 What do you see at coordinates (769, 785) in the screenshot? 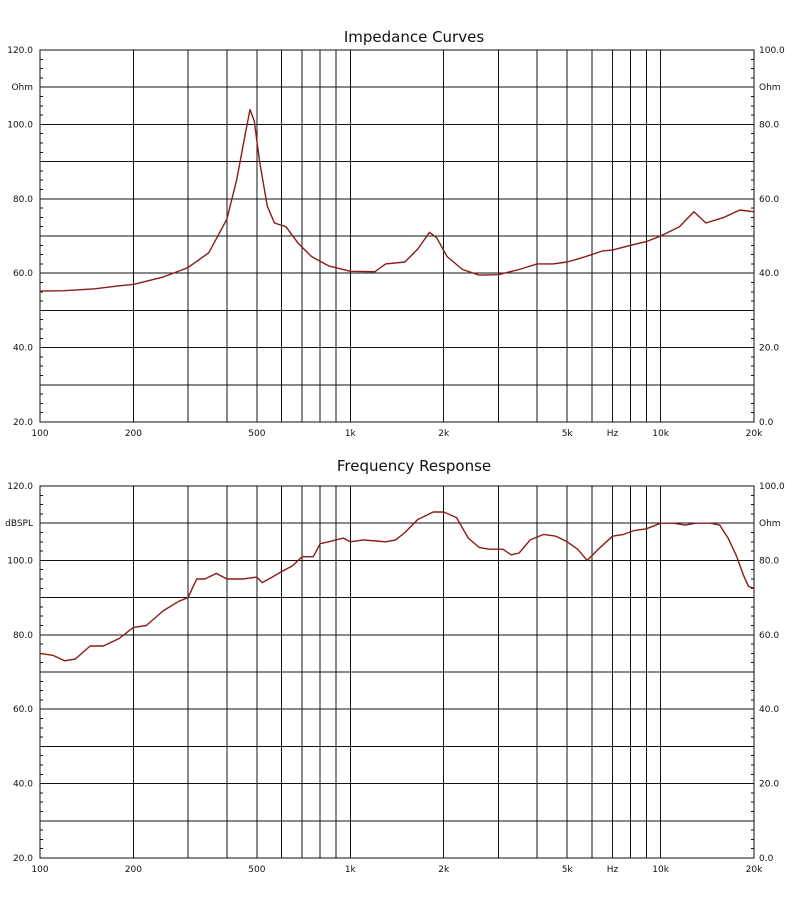
I see `chart-1-right-tick-label: 20.0` at bounding box center [769, 785].